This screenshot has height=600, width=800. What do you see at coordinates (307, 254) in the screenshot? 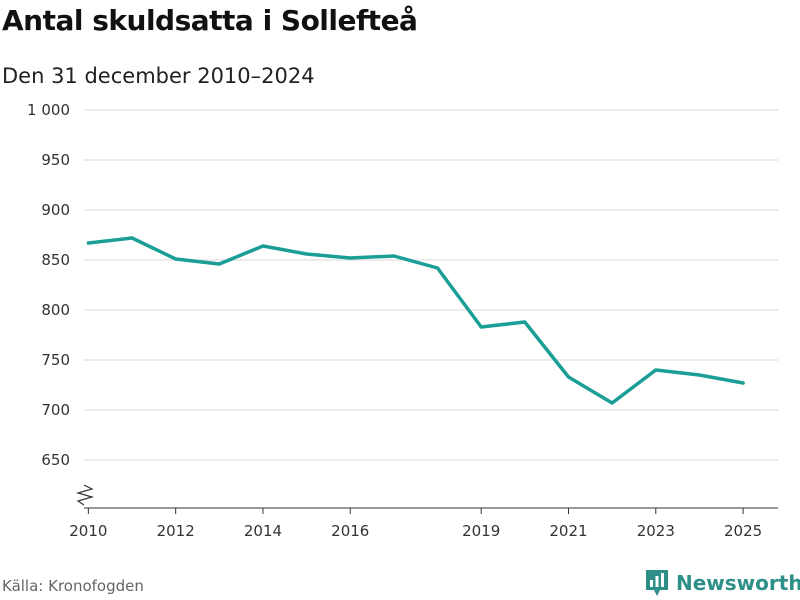
I see `data-point-2015` at bounding box center [307, 254].